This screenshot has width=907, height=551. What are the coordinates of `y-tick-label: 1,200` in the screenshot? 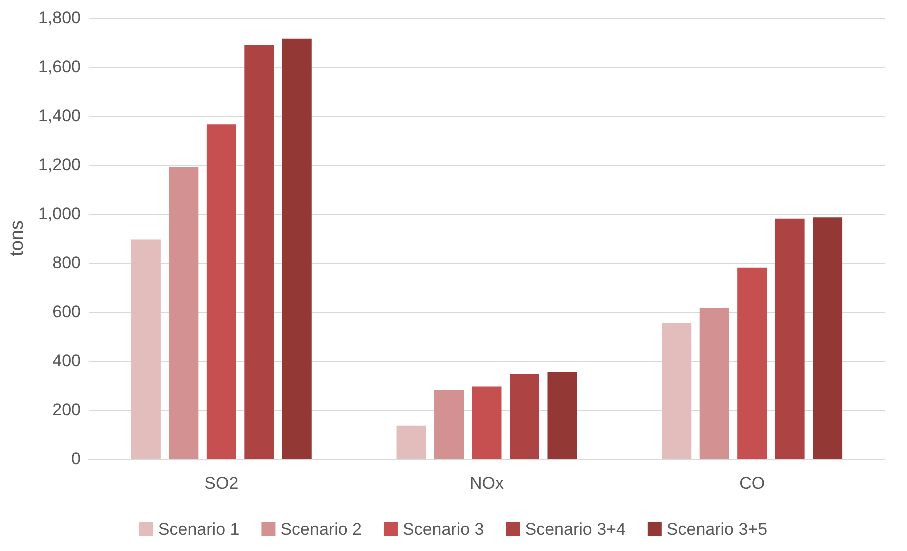 It's located at (59, 165).